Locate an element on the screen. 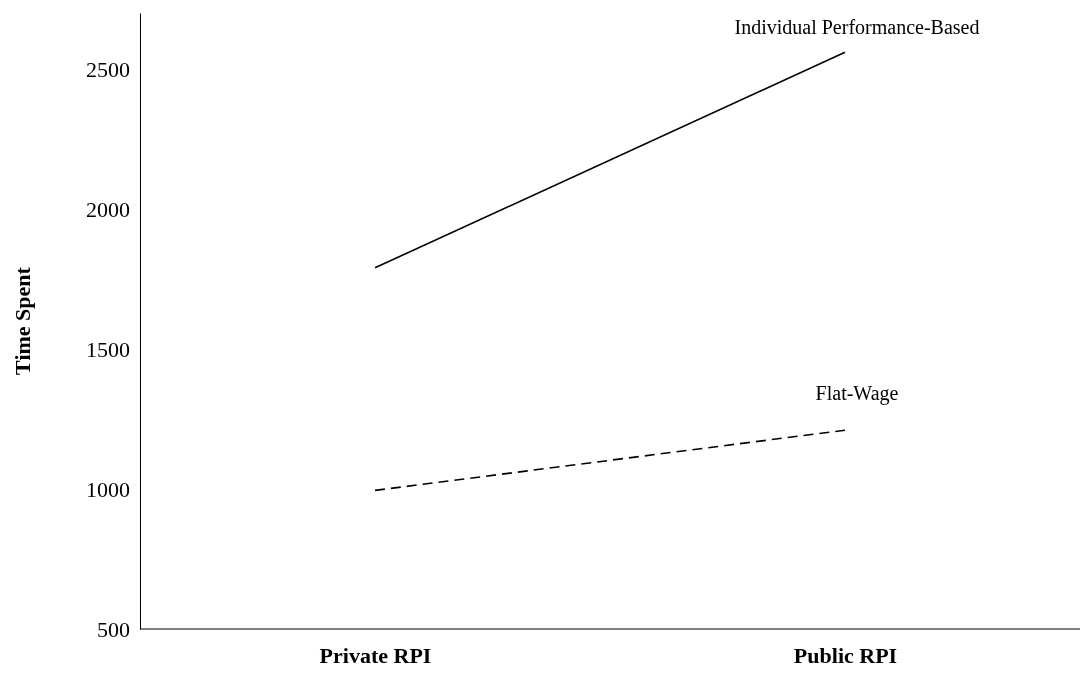 The width and height of the screenshot is (1081, 685). y-axis-title: Time Spent is located at coordinates (22, 320).